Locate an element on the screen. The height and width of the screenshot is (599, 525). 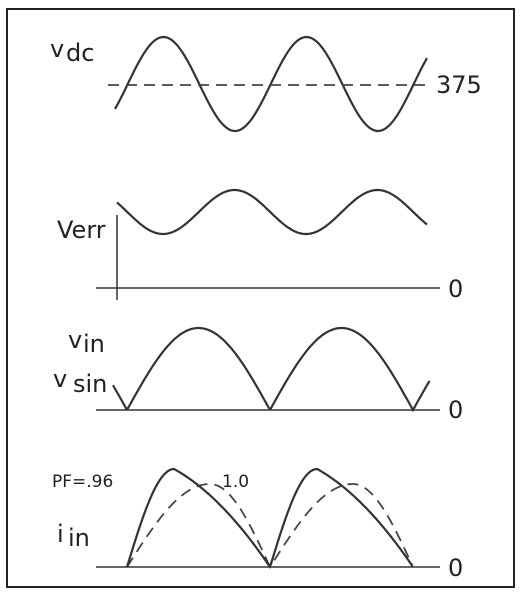
vdc-label-main: v is located at coordinates (57, 49).